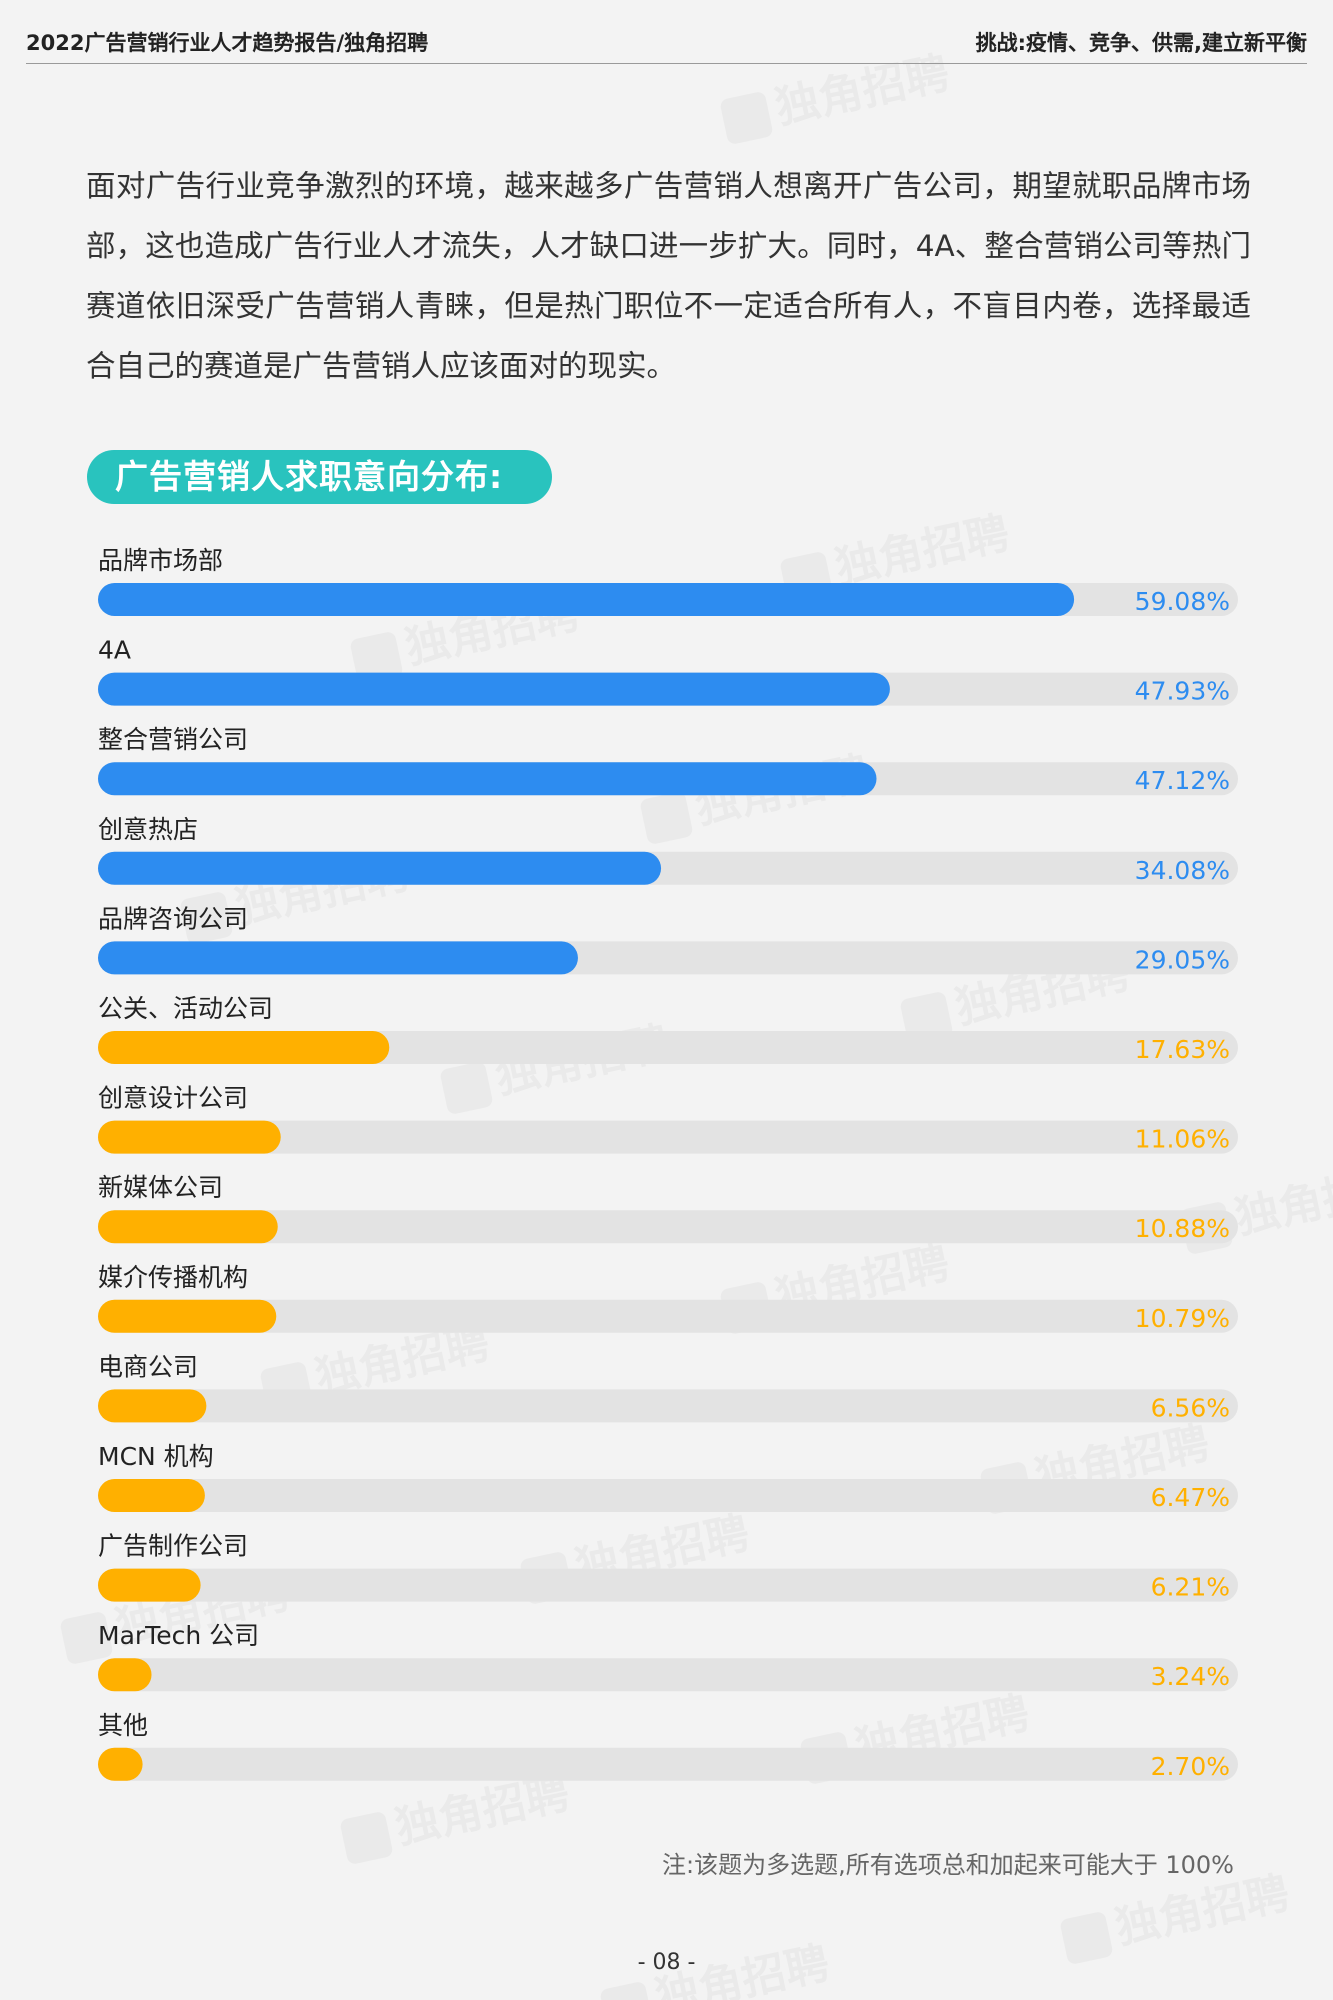  Describe the element at coordinates (148, 1366) in the screenshot. I see `category-label: 电商公司` at that location.